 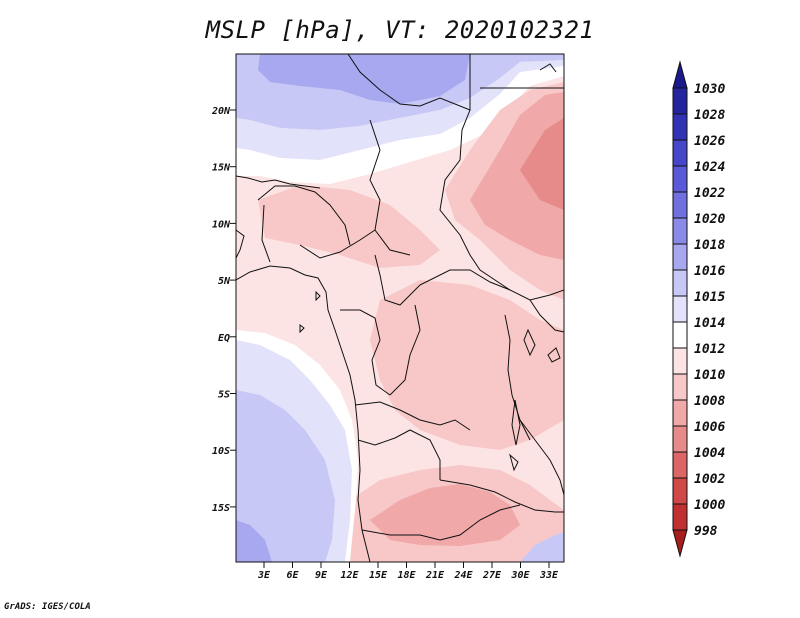 What do you see at coordinates (264, 575) in the screenshot?
I see `lon-label: 3E` at bounding box center [264, 575].